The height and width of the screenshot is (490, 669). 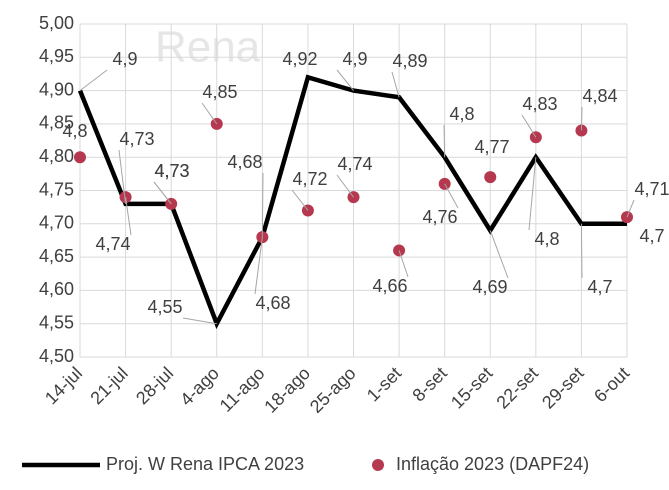 I want to click on y-tick-label: 4,60, so click(x=56, y=289).